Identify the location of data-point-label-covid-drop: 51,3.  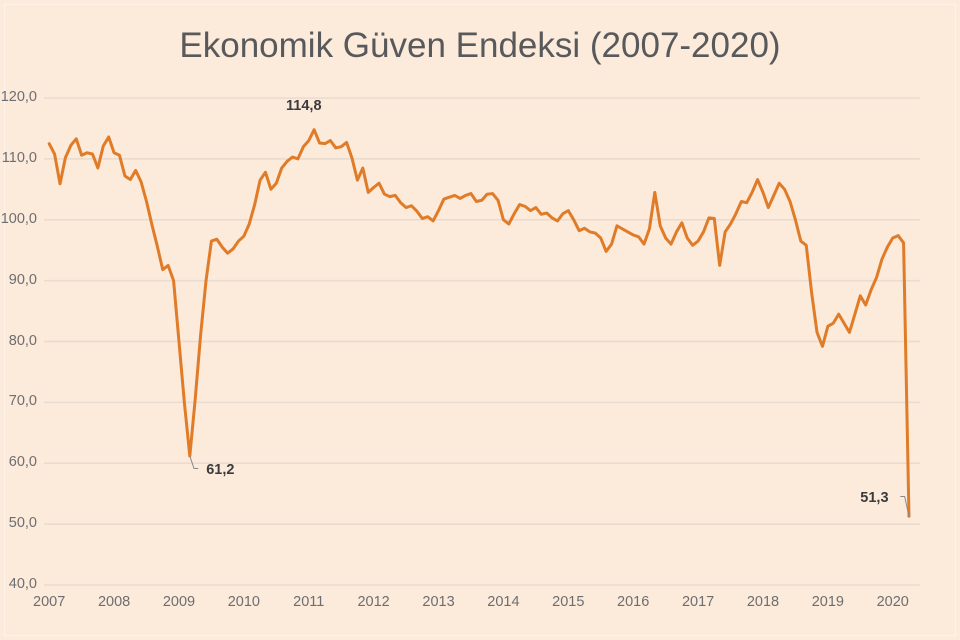
(874, 497).